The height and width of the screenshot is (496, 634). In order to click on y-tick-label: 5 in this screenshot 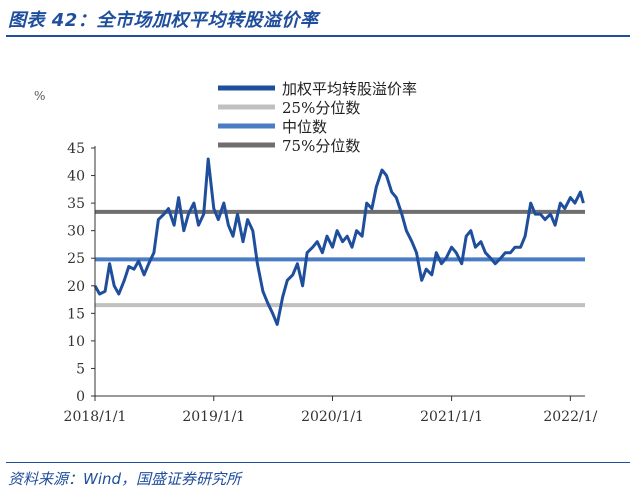, I will do `click(80, 369)`.